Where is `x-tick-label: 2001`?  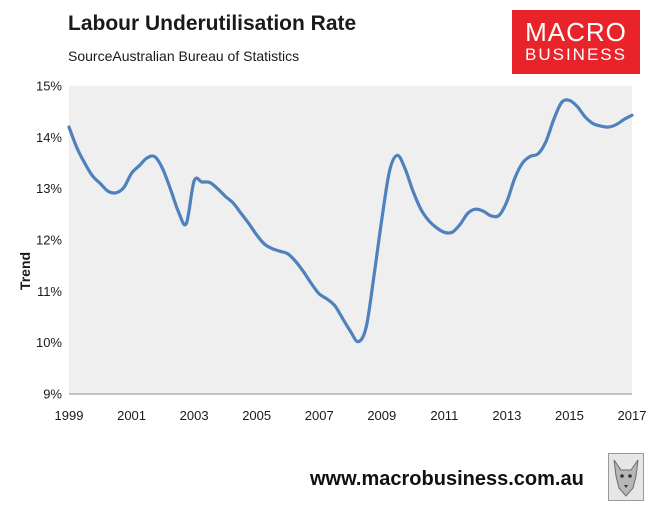
x-tick-label: 2001 is located at coordinates (131, 415).